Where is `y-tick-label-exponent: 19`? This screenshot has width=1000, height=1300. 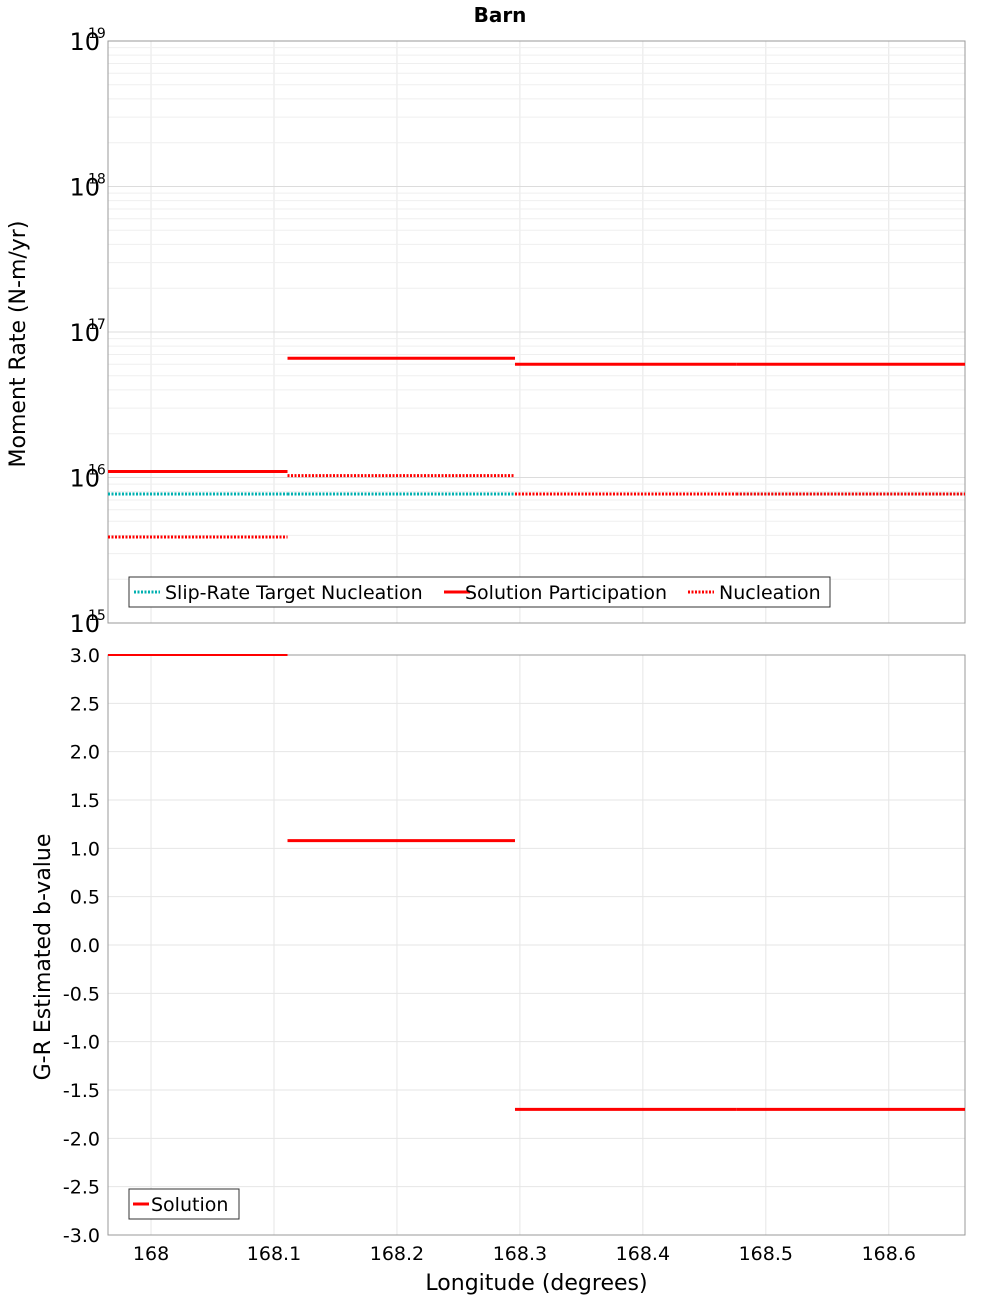 y-tick-label-exponent: 19 is located at coordinates (97, 34).